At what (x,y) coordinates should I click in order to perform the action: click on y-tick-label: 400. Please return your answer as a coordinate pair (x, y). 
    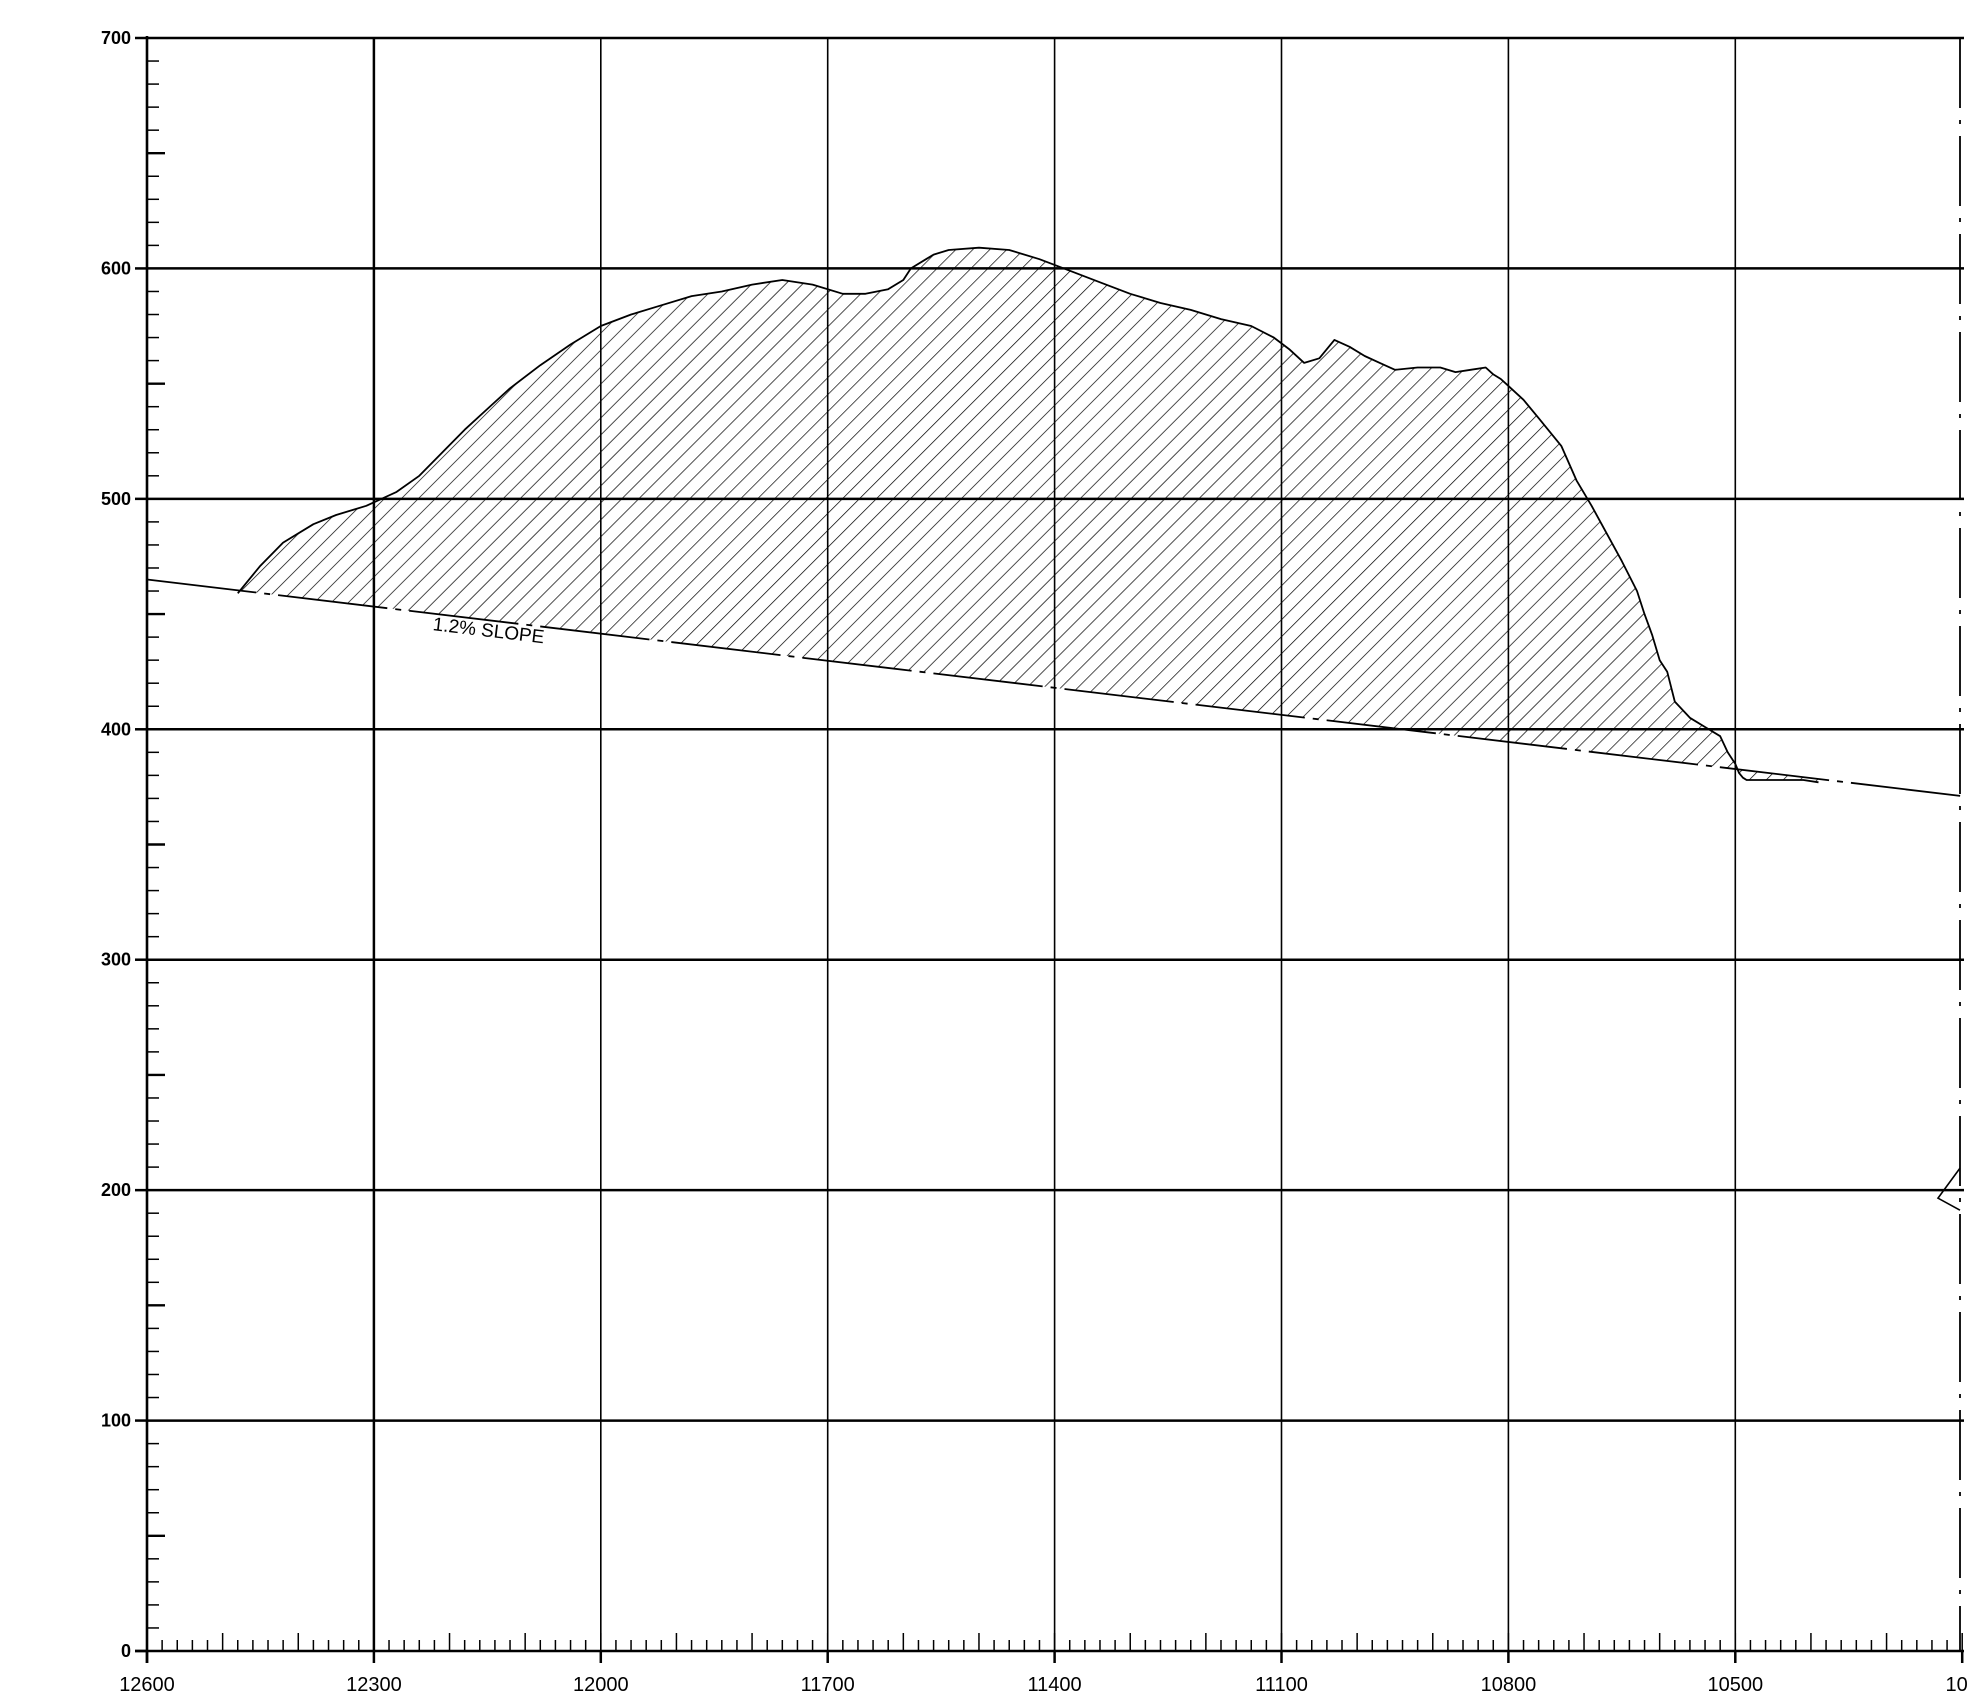
    Looking at the image, I should click on (116, 729).